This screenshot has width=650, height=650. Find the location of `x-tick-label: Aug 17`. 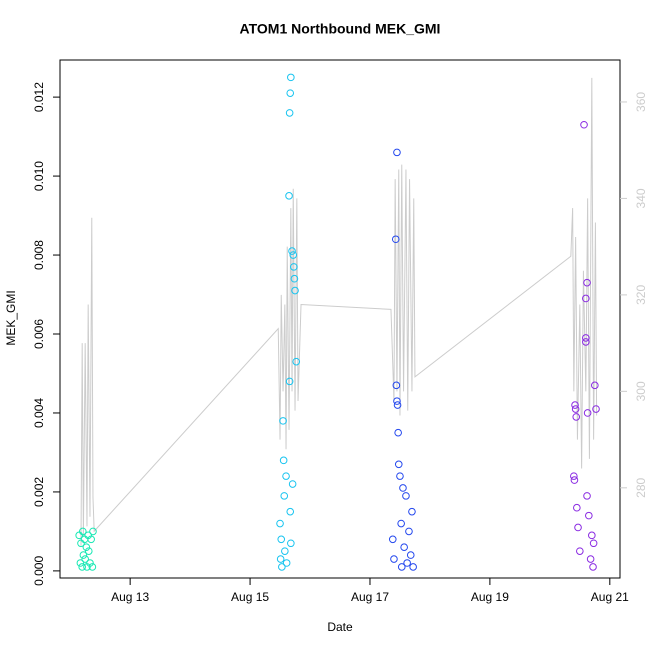

x-tick-label: Aug 17 is located at coordinates (370, 597).